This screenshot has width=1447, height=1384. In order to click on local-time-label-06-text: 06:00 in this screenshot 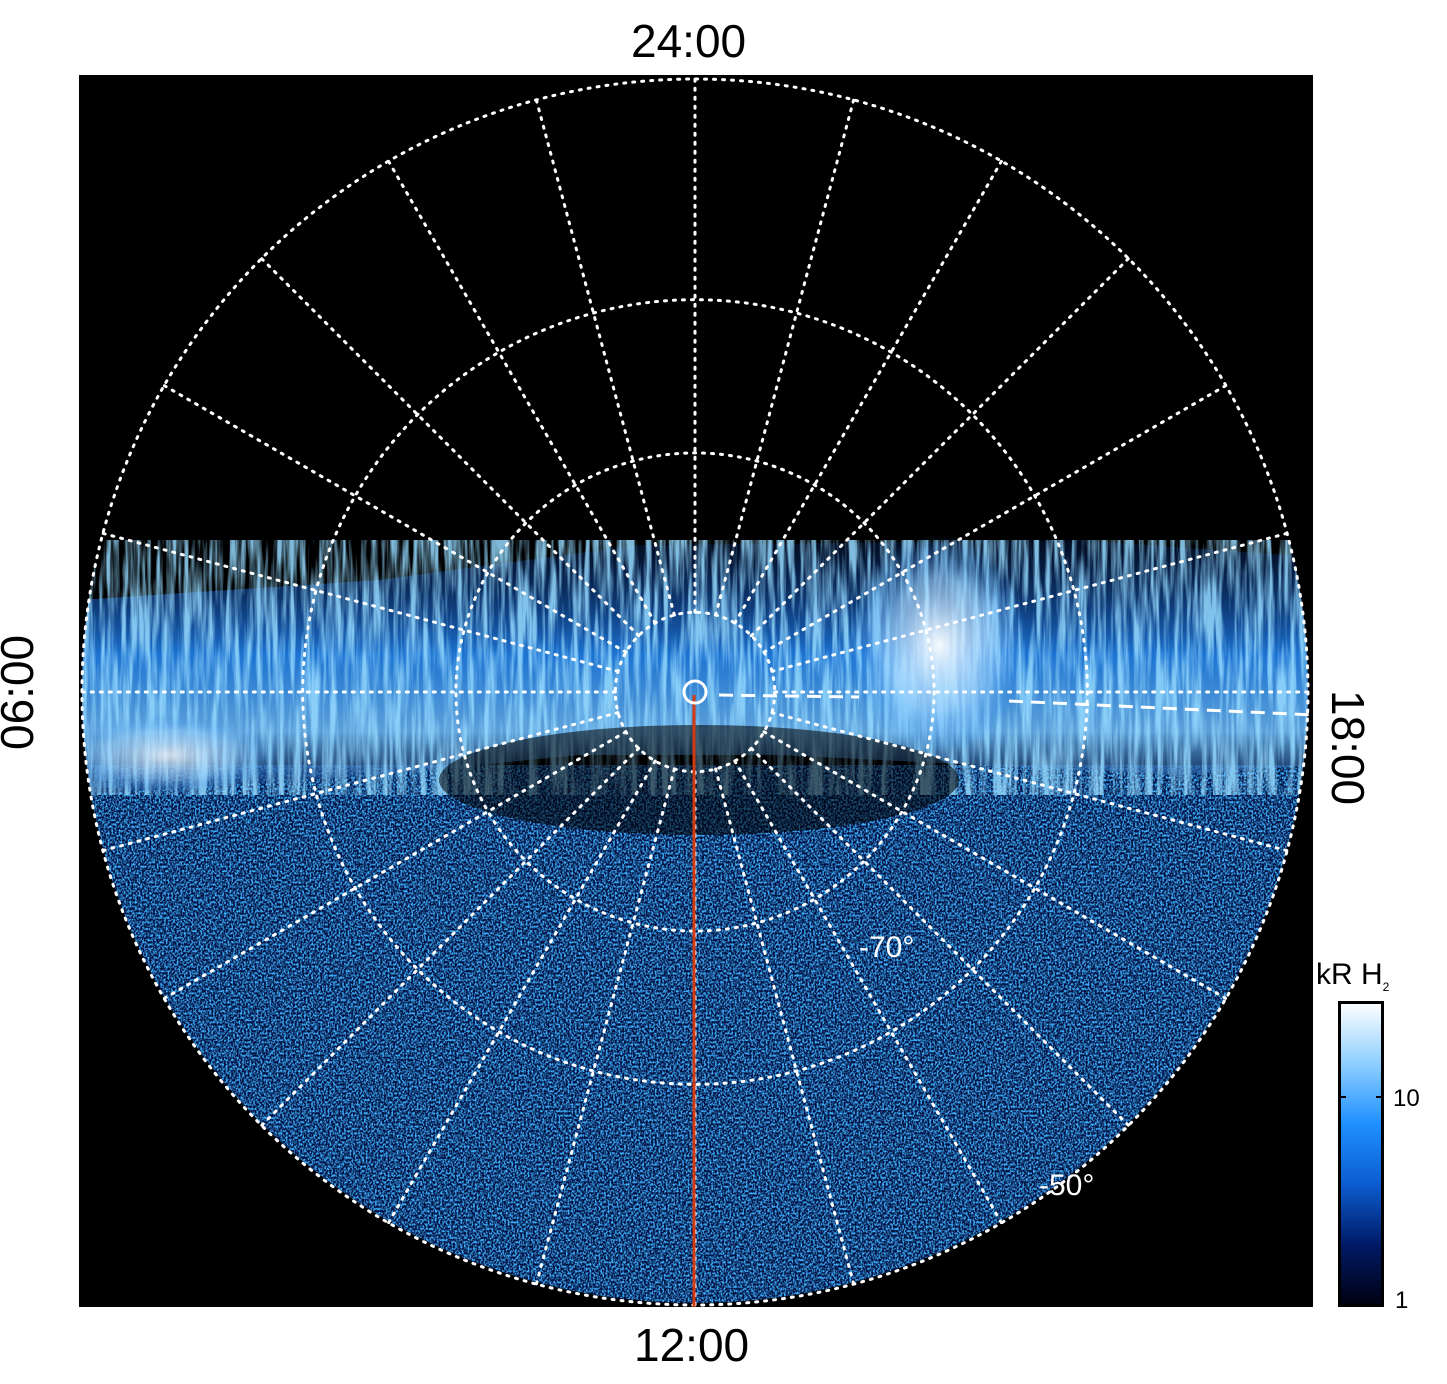, I will do `click(21, 692)`.